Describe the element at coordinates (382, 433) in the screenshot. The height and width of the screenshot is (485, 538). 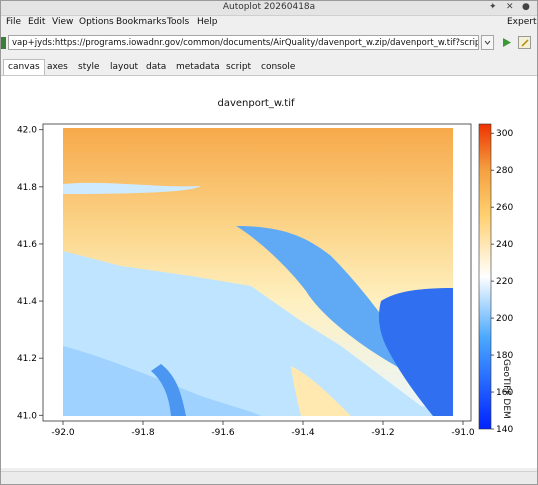
I see `x-tick-label: -91.2` at that location.